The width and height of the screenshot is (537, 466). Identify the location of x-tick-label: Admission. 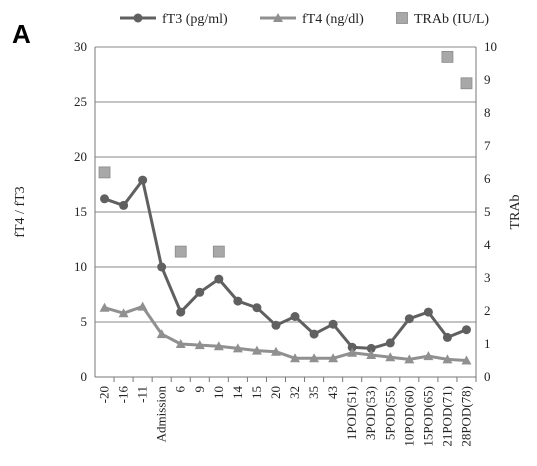
(161, 414).